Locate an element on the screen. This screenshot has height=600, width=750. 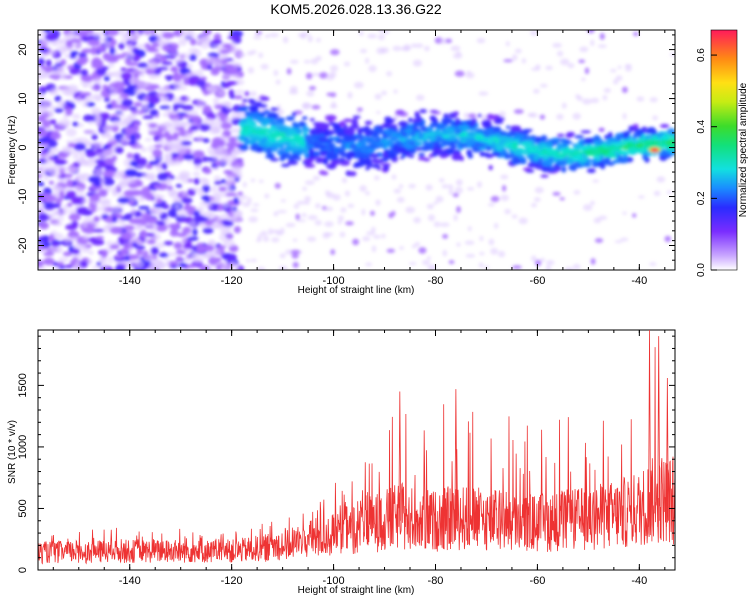
colorbar-tick-label-2: 0.4 is located at coordinates (701, 126).